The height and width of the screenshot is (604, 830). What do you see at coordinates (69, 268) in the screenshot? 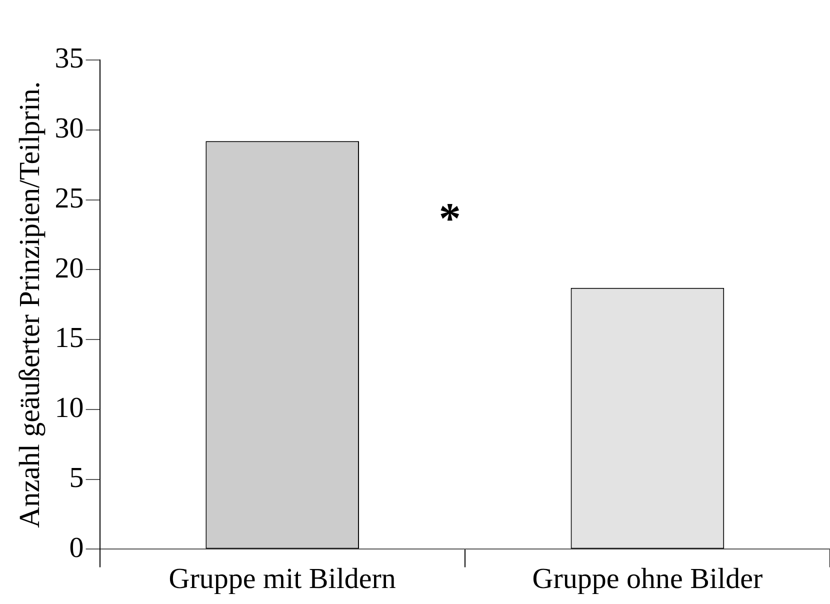
I see `y-tick-label: 20` at bounding box center [69, 268].